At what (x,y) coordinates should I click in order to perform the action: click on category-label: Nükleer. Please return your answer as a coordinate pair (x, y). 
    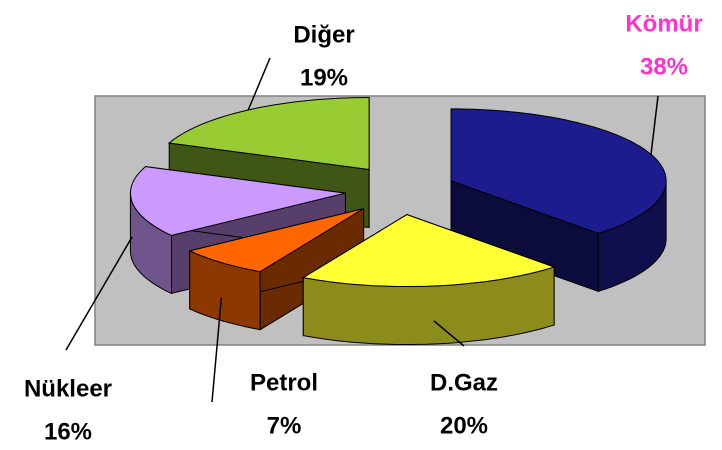
    Looking at the image, I should click on (68, 388).